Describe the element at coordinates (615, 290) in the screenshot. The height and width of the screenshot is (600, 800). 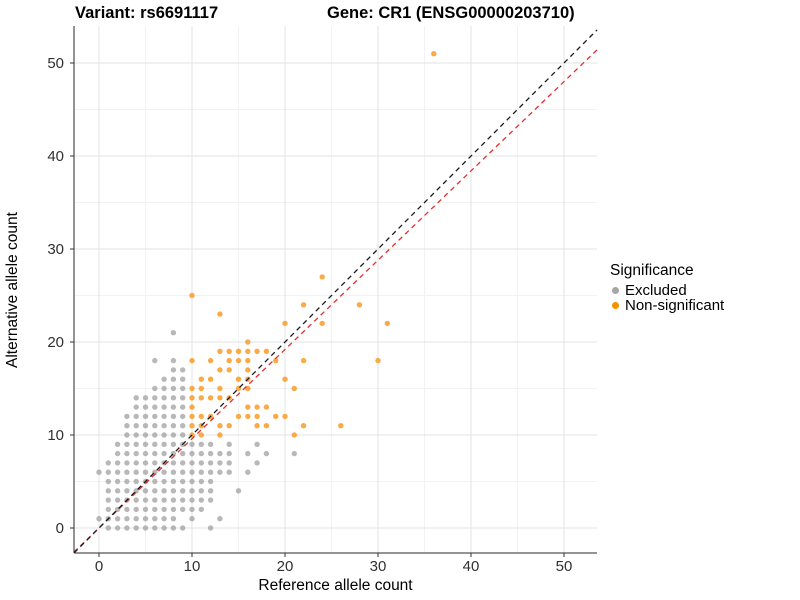
I see `excluded-dot-icon` at that location.